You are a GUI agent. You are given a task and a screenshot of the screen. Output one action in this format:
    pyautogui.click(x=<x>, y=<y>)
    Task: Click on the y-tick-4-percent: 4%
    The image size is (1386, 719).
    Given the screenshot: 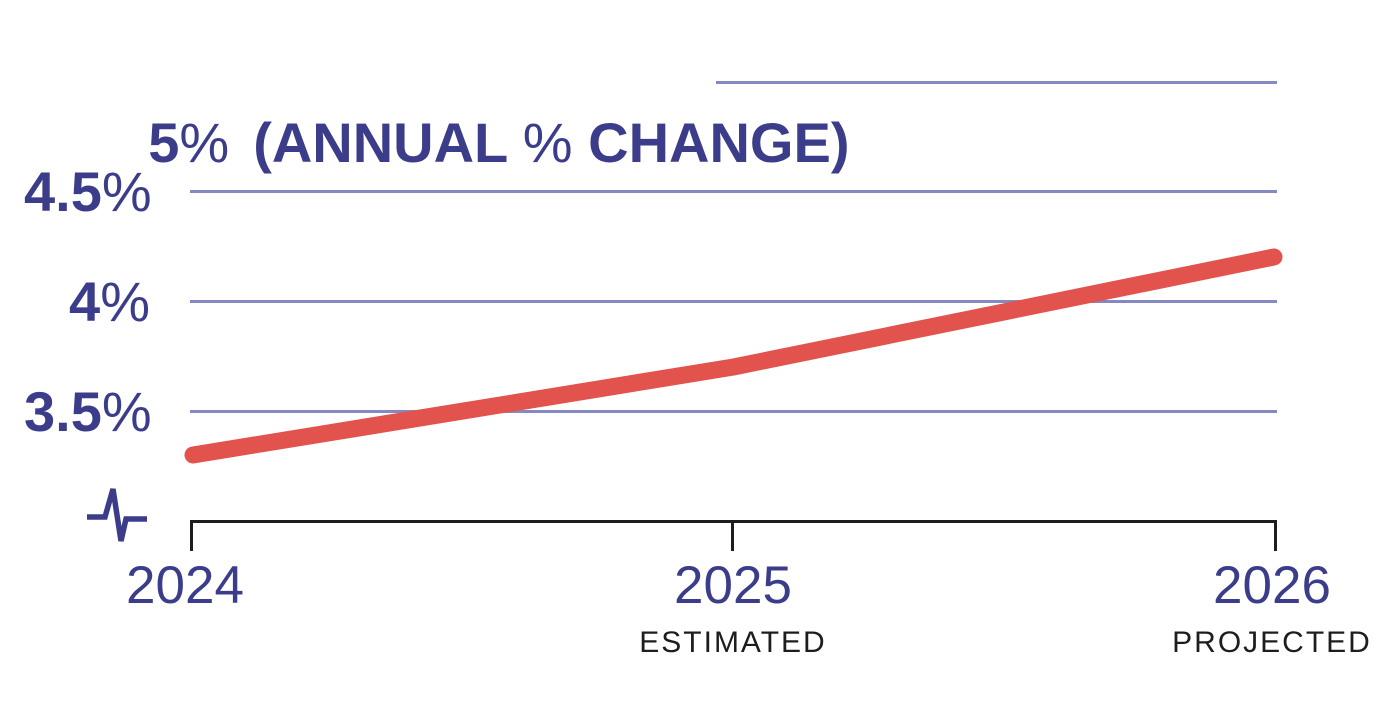 What is the action you would take?
    pyautogui.click(x=87, y=302)
    